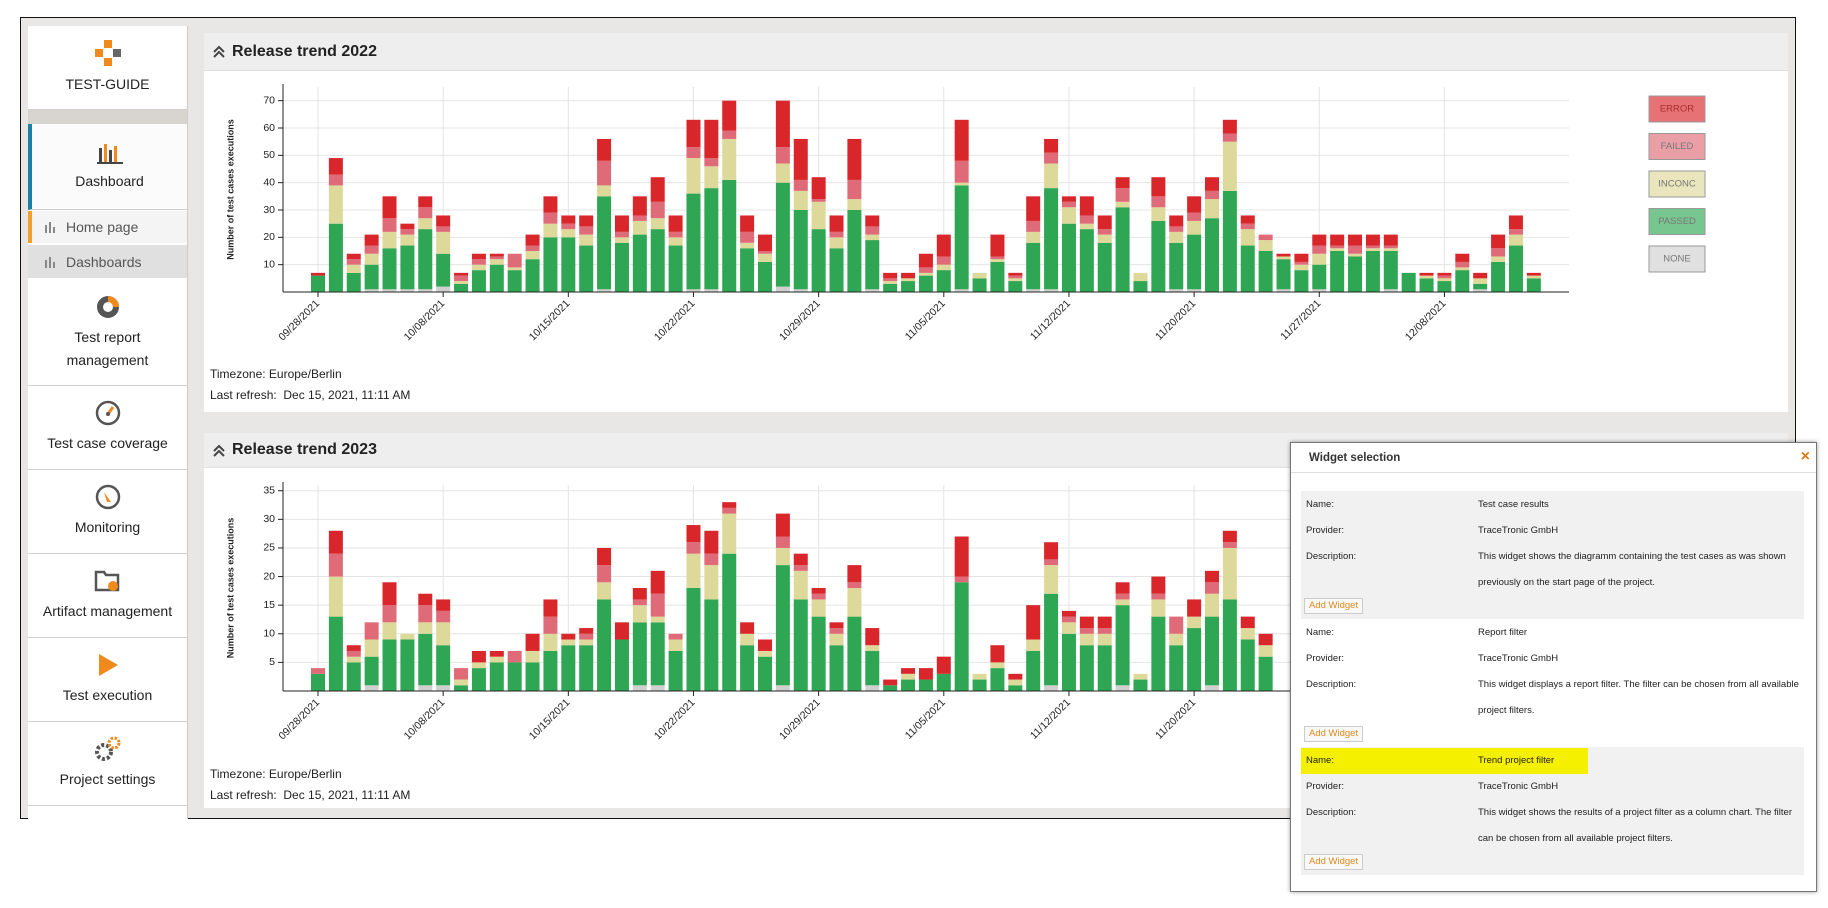 This screenshot has height=908, width=1828. Describe the element at coordinates (1553, 458) in the screenshot. I see `dialog-title: Widget selection` at that location.